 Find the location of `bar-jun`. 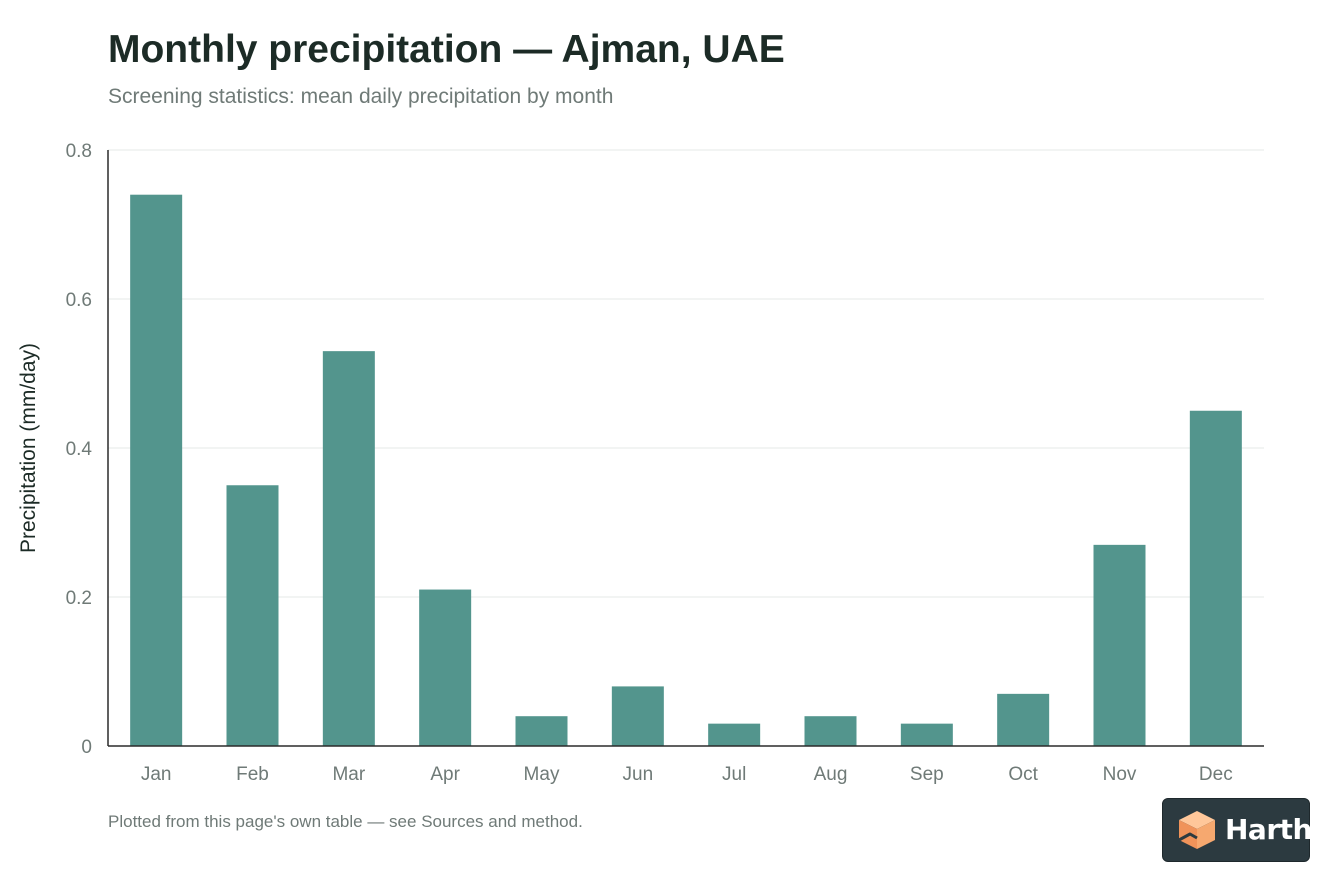

bar-jun is located at coordinates (637, 716).